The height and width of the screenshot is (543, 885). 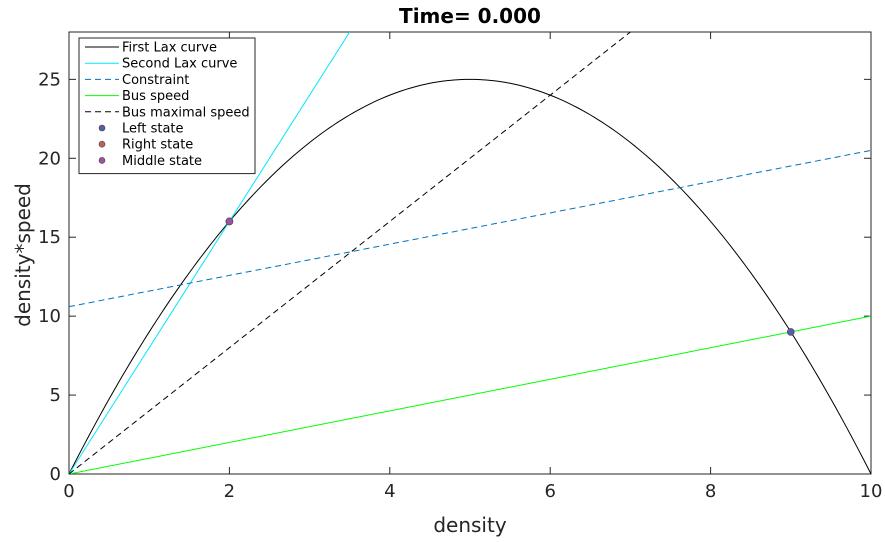 I want to click on legend-label-bus-maximal-speed: Bus maximal speed, so click(x=186, y=112).